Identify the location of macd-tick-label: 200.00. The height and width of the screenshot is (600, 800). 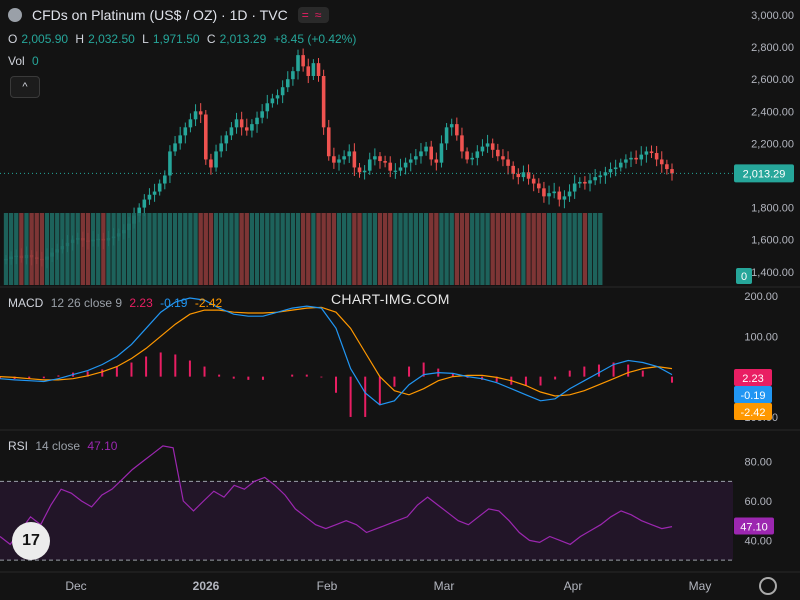
(761, 297).